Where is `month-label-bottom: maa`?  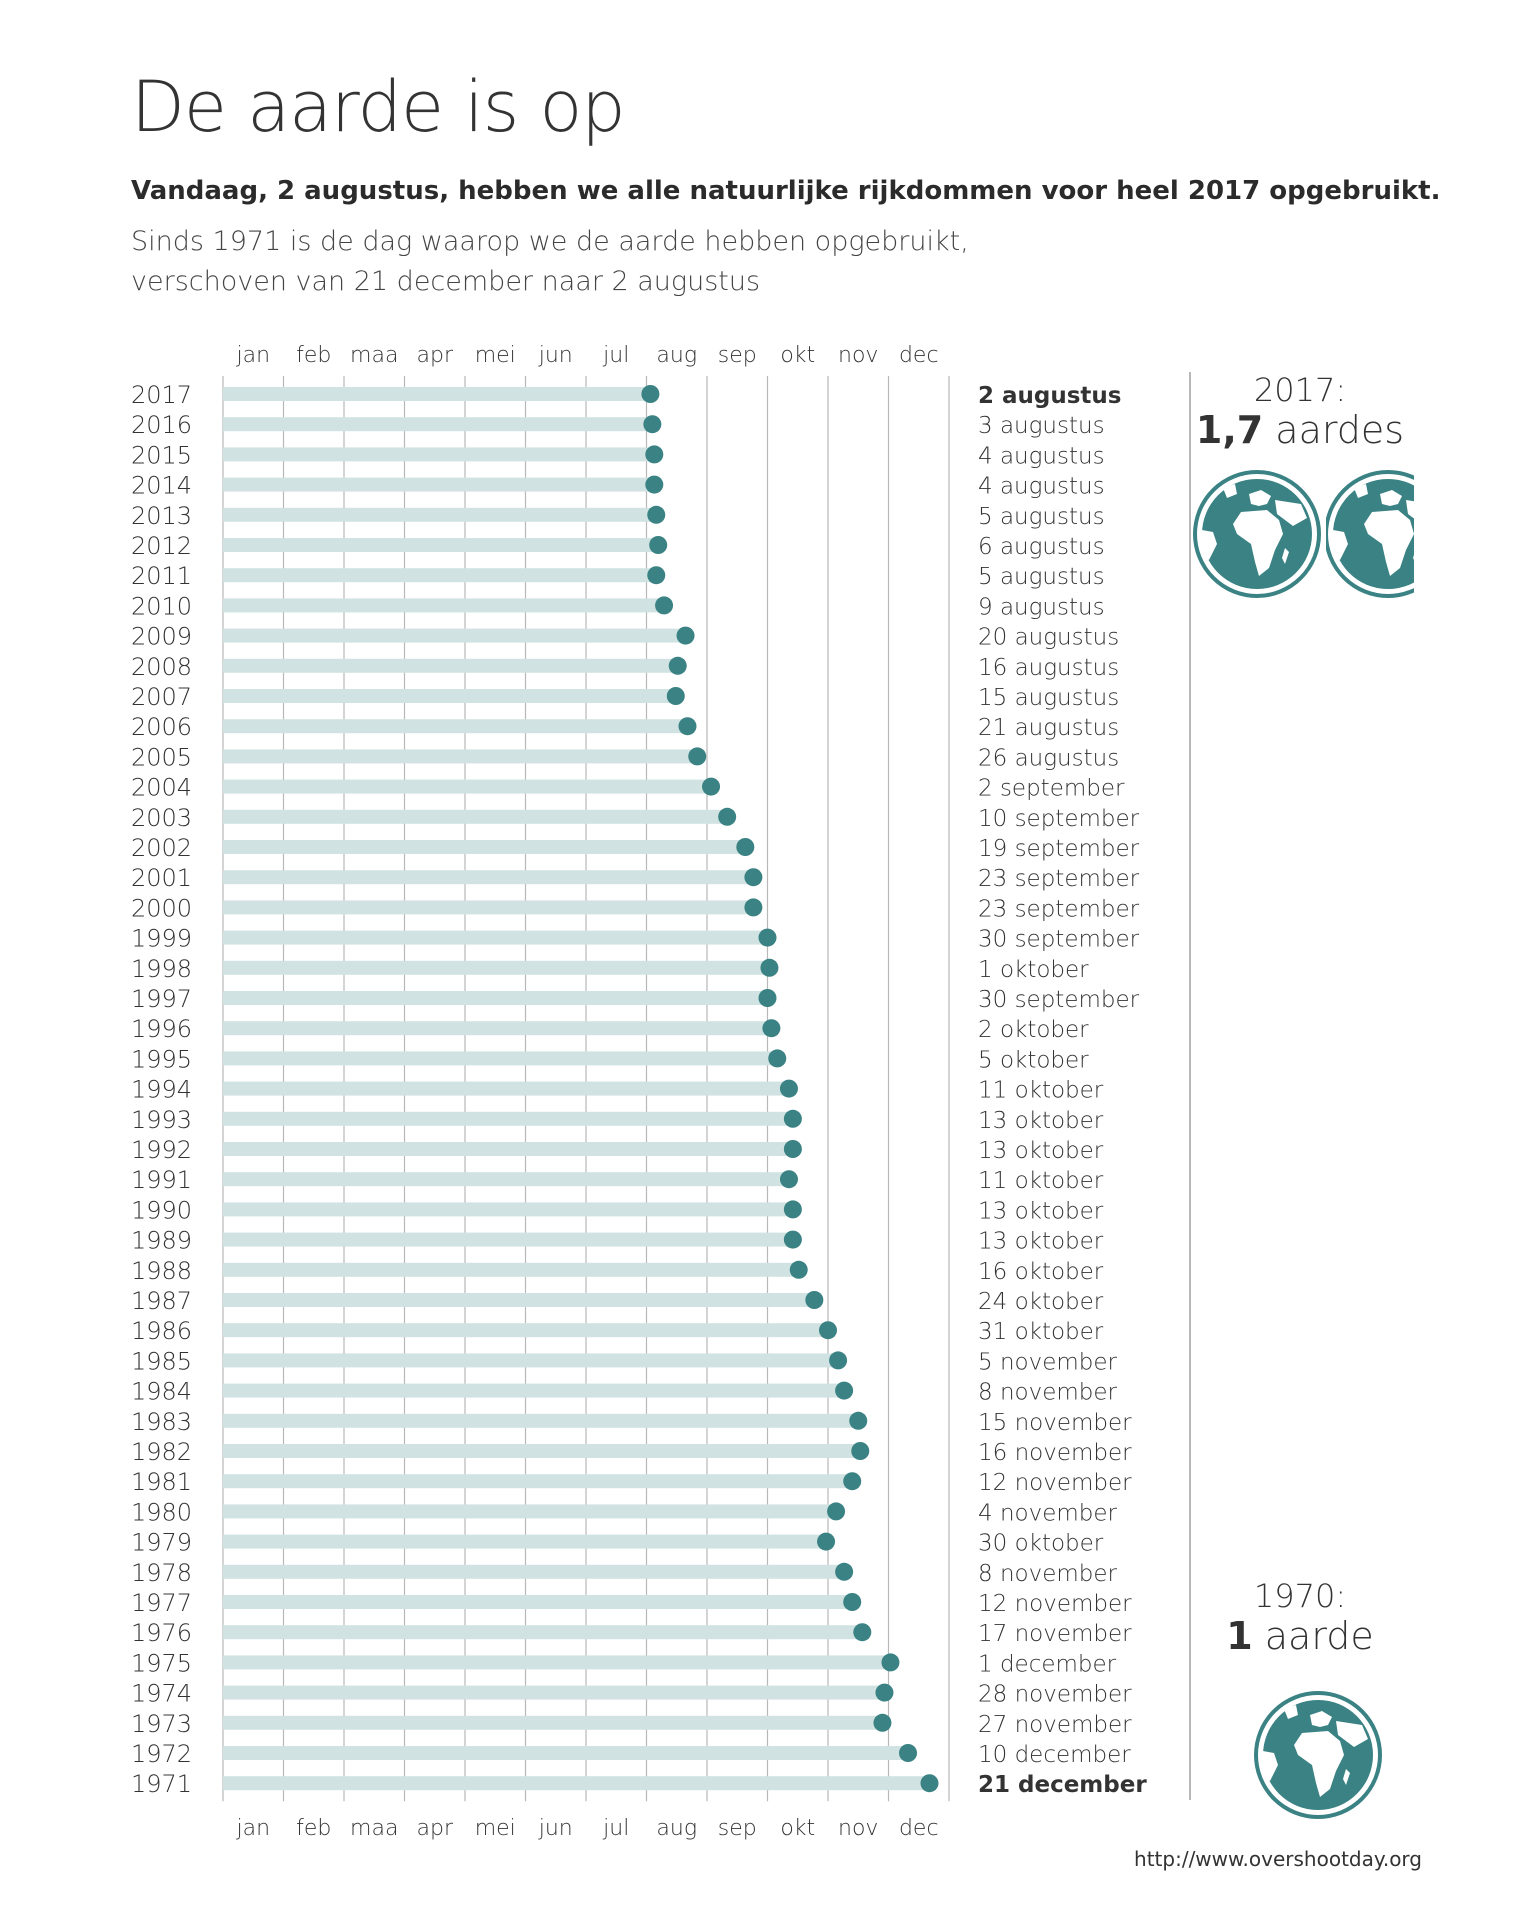 month-label-bottom: maa is located at coordinates (374, 1828).